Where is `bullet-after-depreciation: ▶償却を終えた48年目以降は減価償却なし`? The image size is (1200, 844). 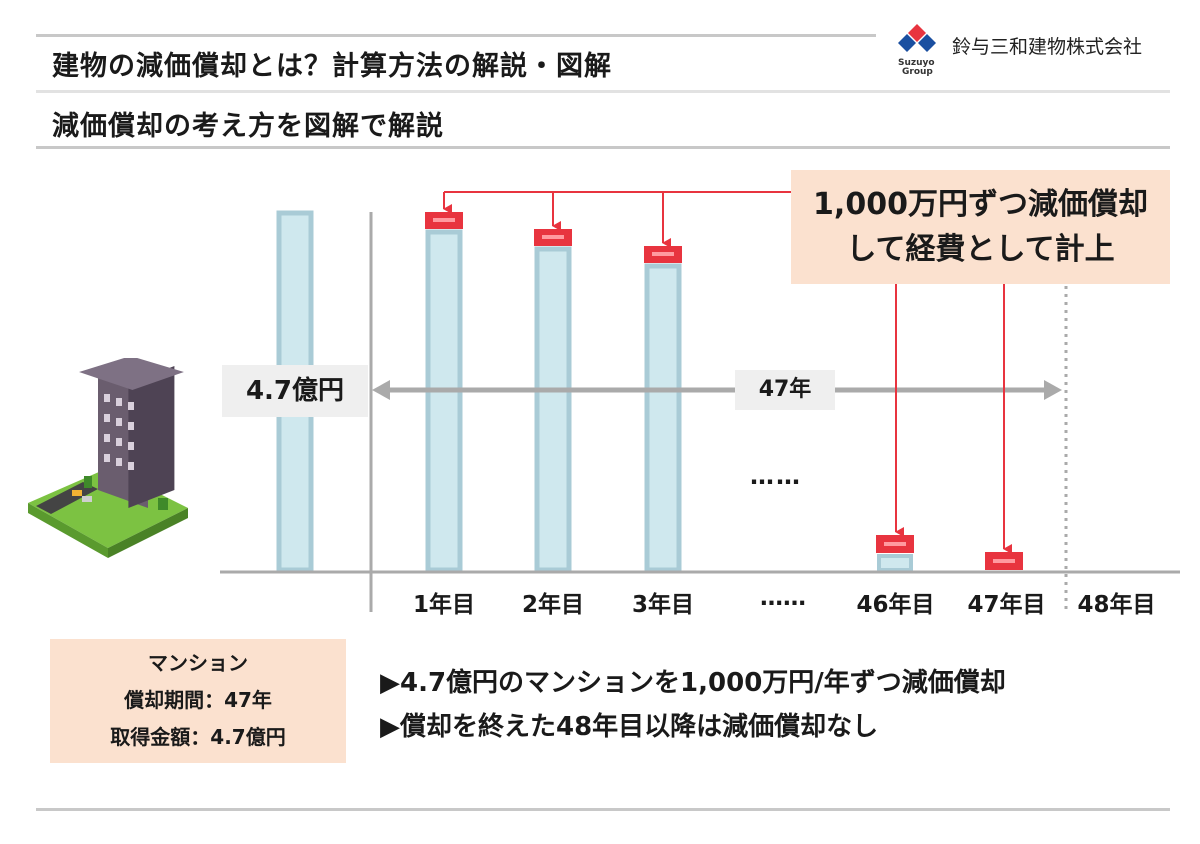 bullet-after-depreciation: ▶償却を終えた48年目以降は減価償却なし is located at coordinates (629, 727).